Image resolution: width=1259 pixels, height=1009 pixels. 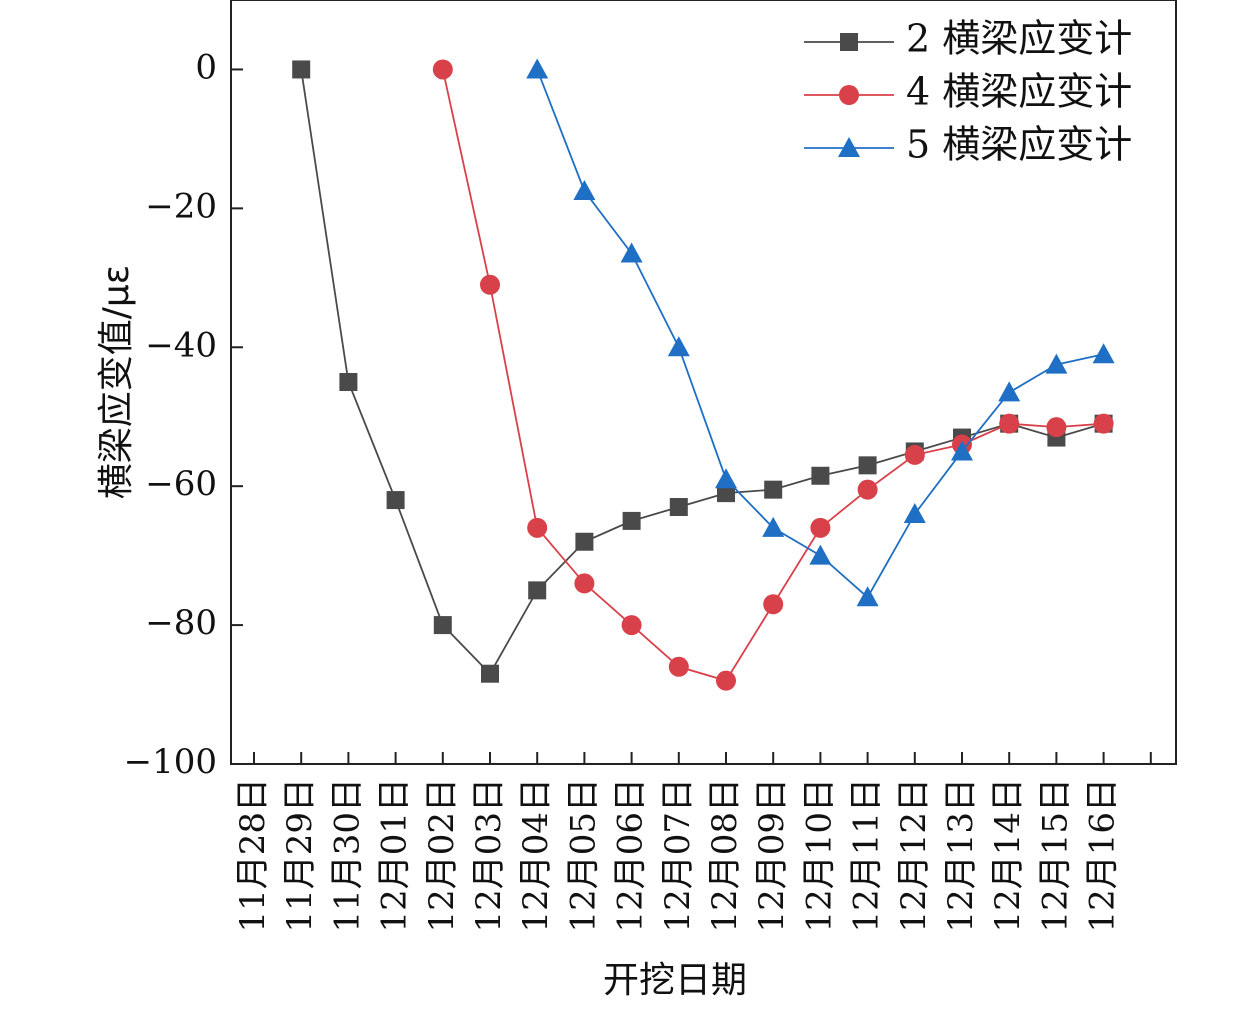 I want to click on x-tick-label: 12月02日, so click(x=442, y=855).